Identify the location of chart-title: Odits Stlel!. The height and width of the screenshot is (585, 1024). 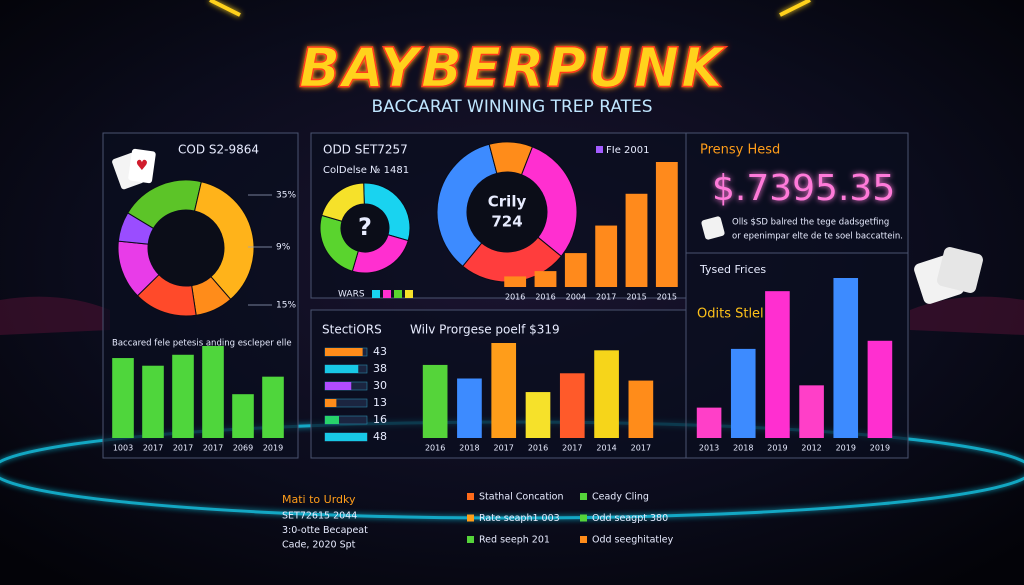
(733, 314).